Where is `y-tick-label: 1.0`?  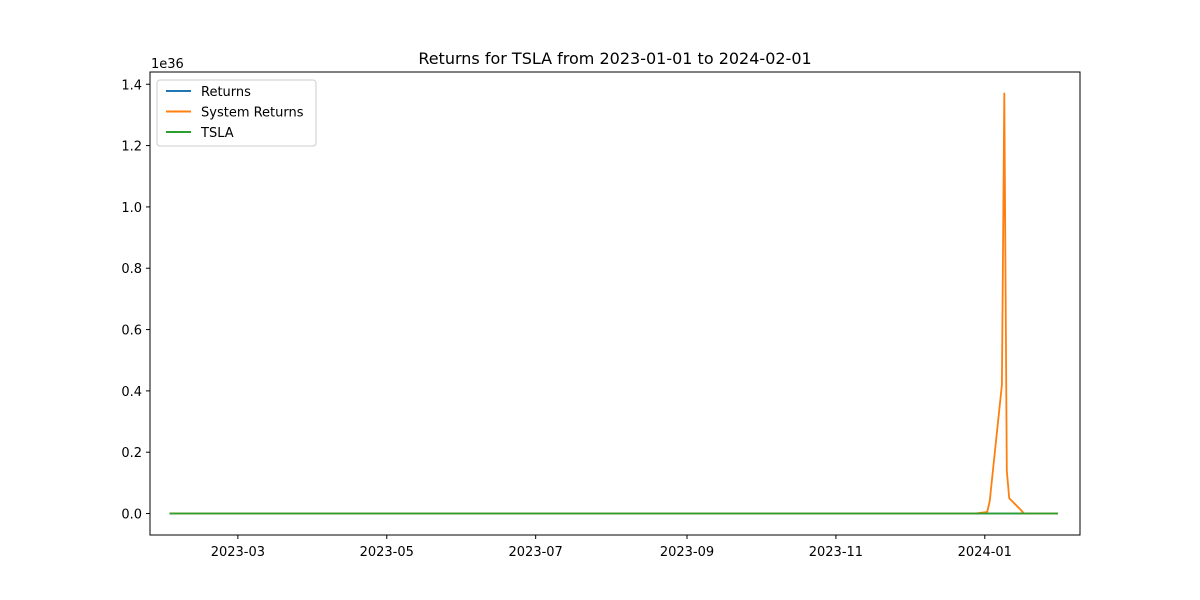
y-tick-label: 1.0 is located at coordinates (131, 208).